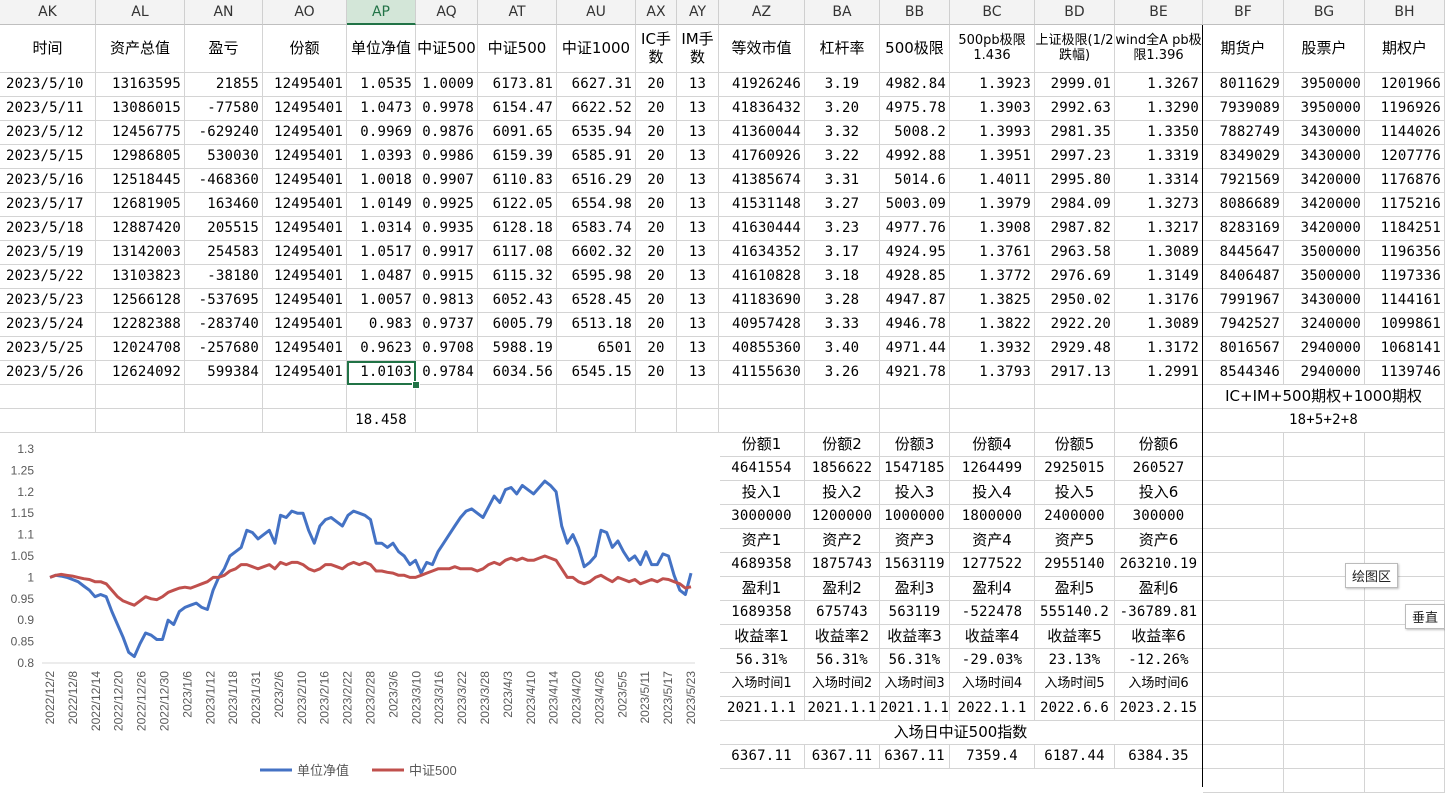  Describe the element at coordinates (762, 565) in the screenshot. I see `investor-value-cell: 4689358` at that location.